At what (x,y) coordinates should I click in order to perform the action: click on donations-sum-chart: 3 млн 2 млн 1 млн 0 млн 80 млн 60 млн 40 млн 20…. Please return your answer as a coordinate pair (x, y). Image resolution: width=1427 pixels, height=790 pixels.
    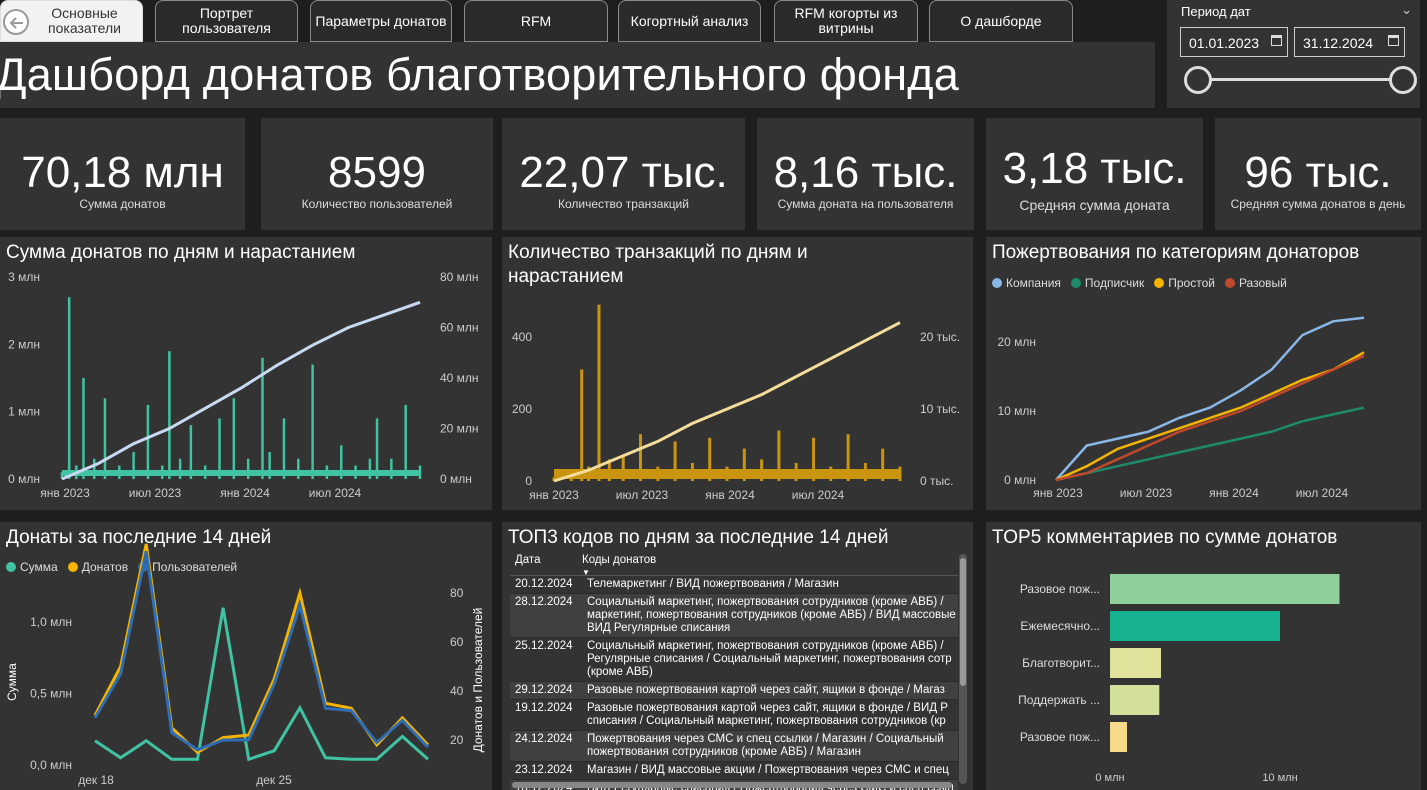
    Looking at the image, I should click on (246, 373).